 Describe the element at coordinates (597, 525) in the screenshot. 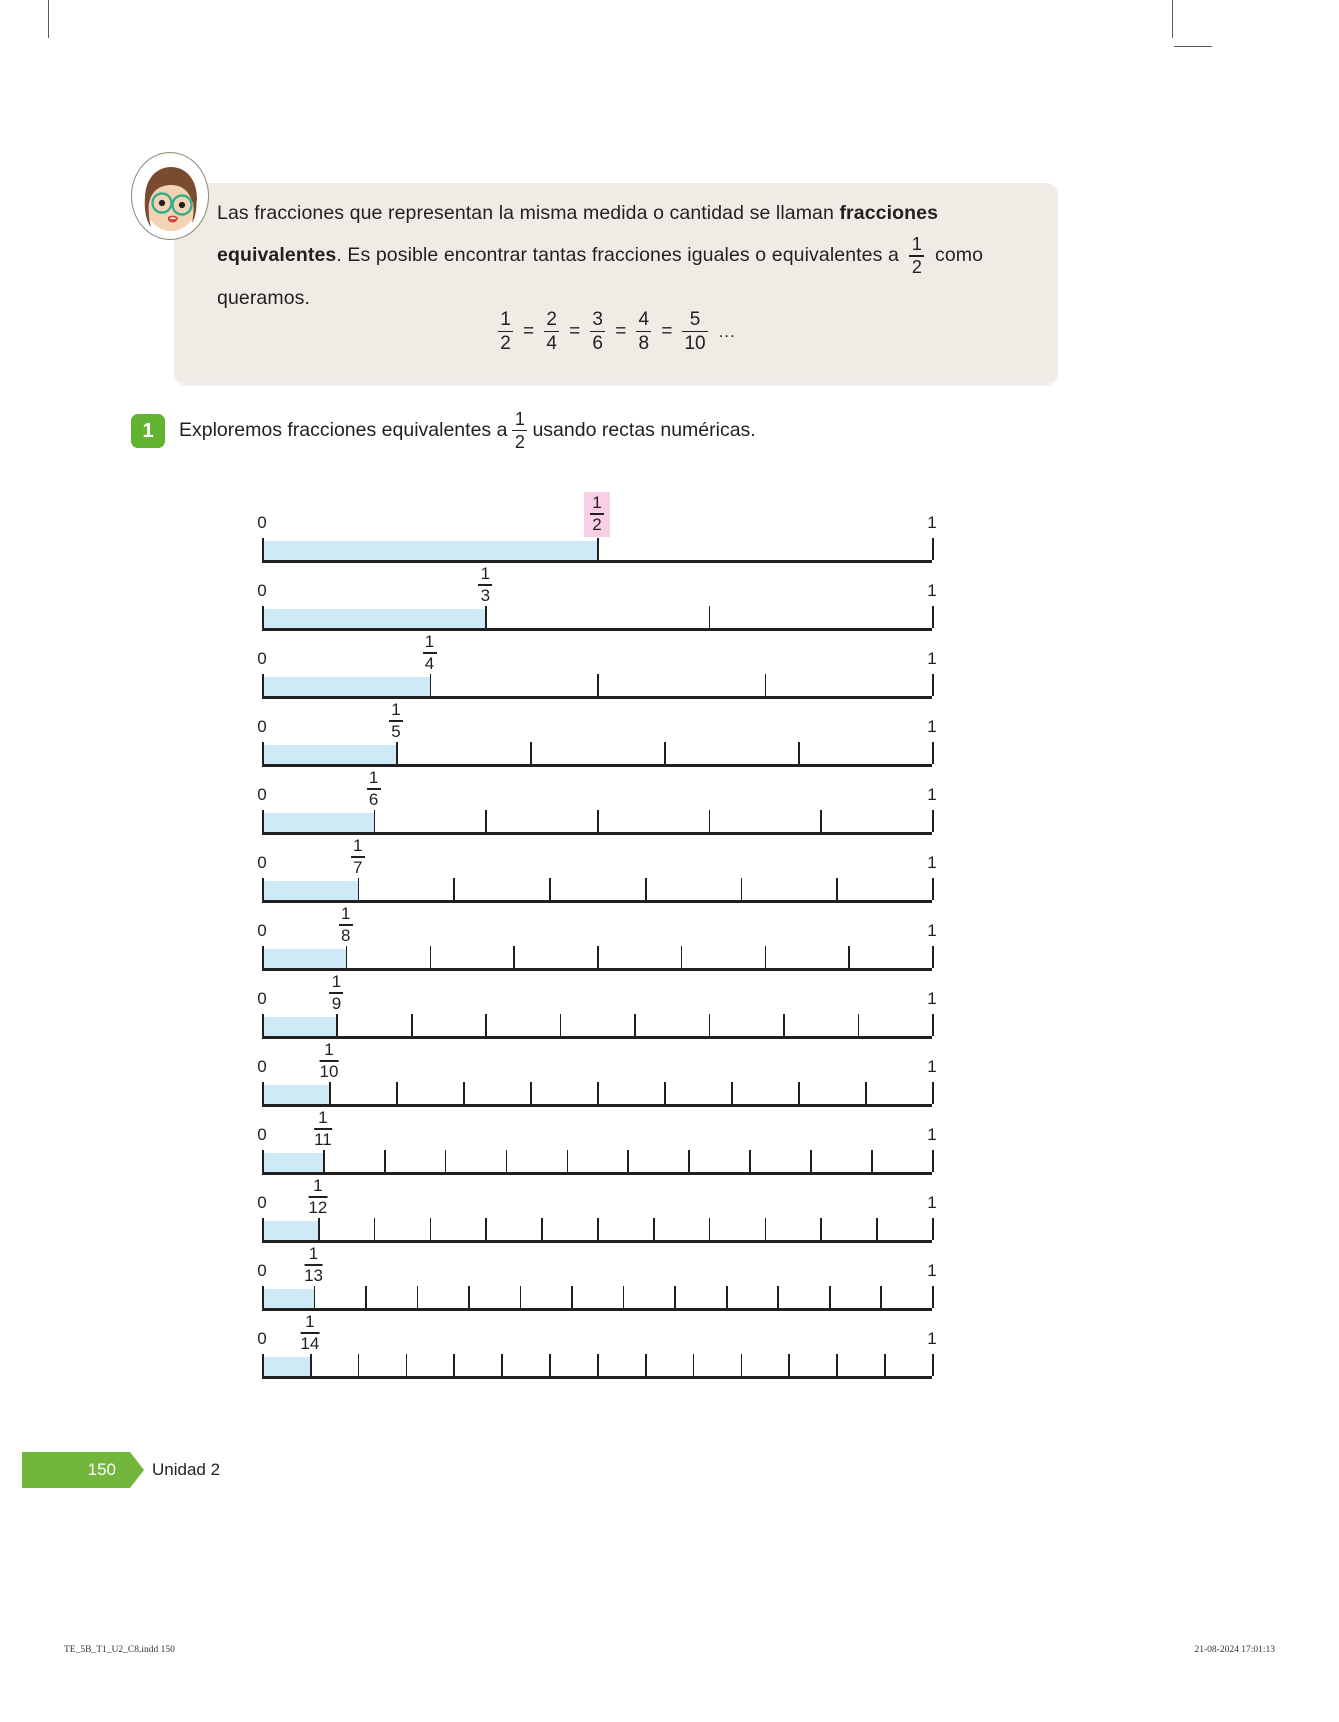

I see `fraction-denominator: 2` at that location.